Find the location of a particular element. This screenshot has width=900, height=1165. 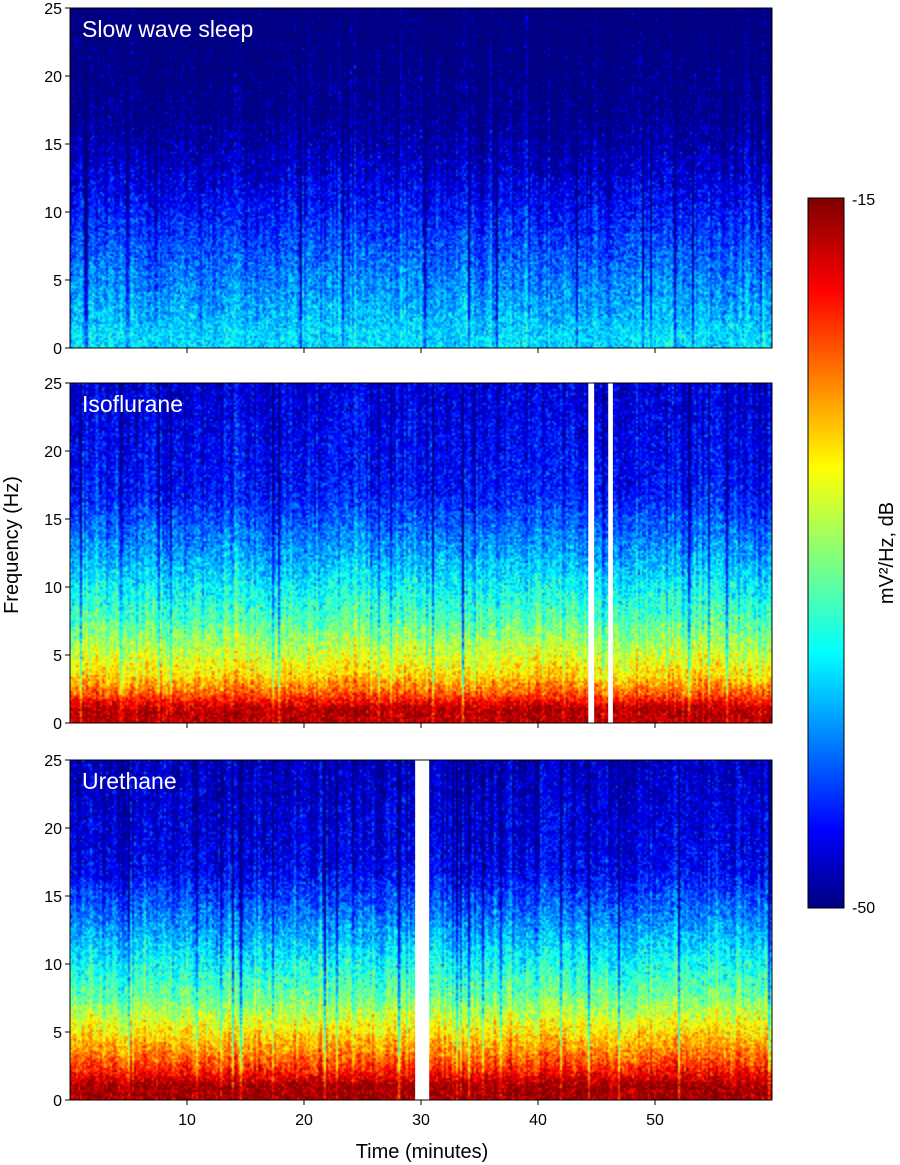

y-axis-title: Frequency (Hz) is located at coordinates (12, 545).